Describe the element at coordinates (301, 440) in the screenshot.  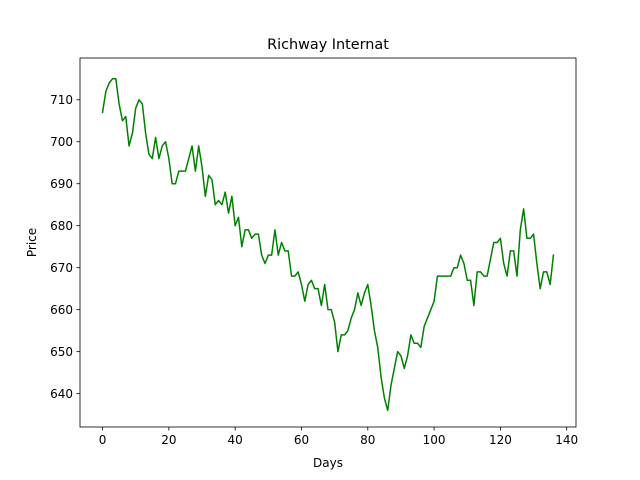
I see `x-tick-label: 60` at that location.